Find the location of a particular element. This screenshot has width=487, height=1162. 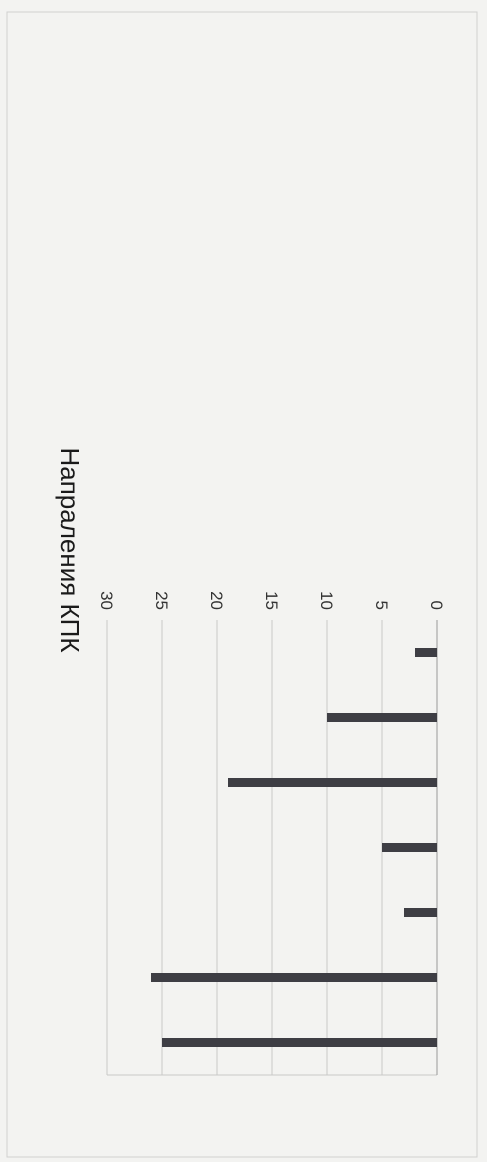

x-tick-label: 5 is located at coordinates (381, 605).